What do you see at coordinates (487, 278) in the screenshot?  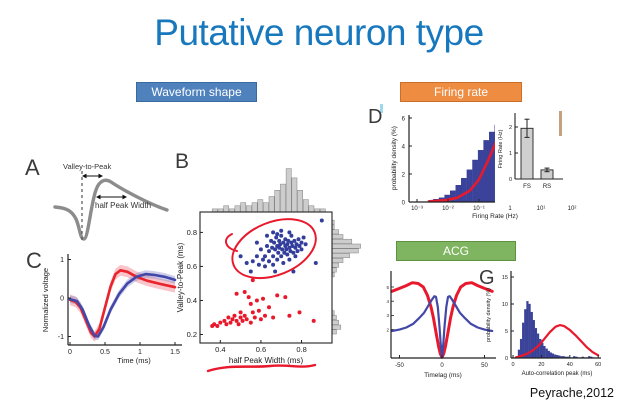 I see `panel-g-letter: G` at bounding box center [487, 278].